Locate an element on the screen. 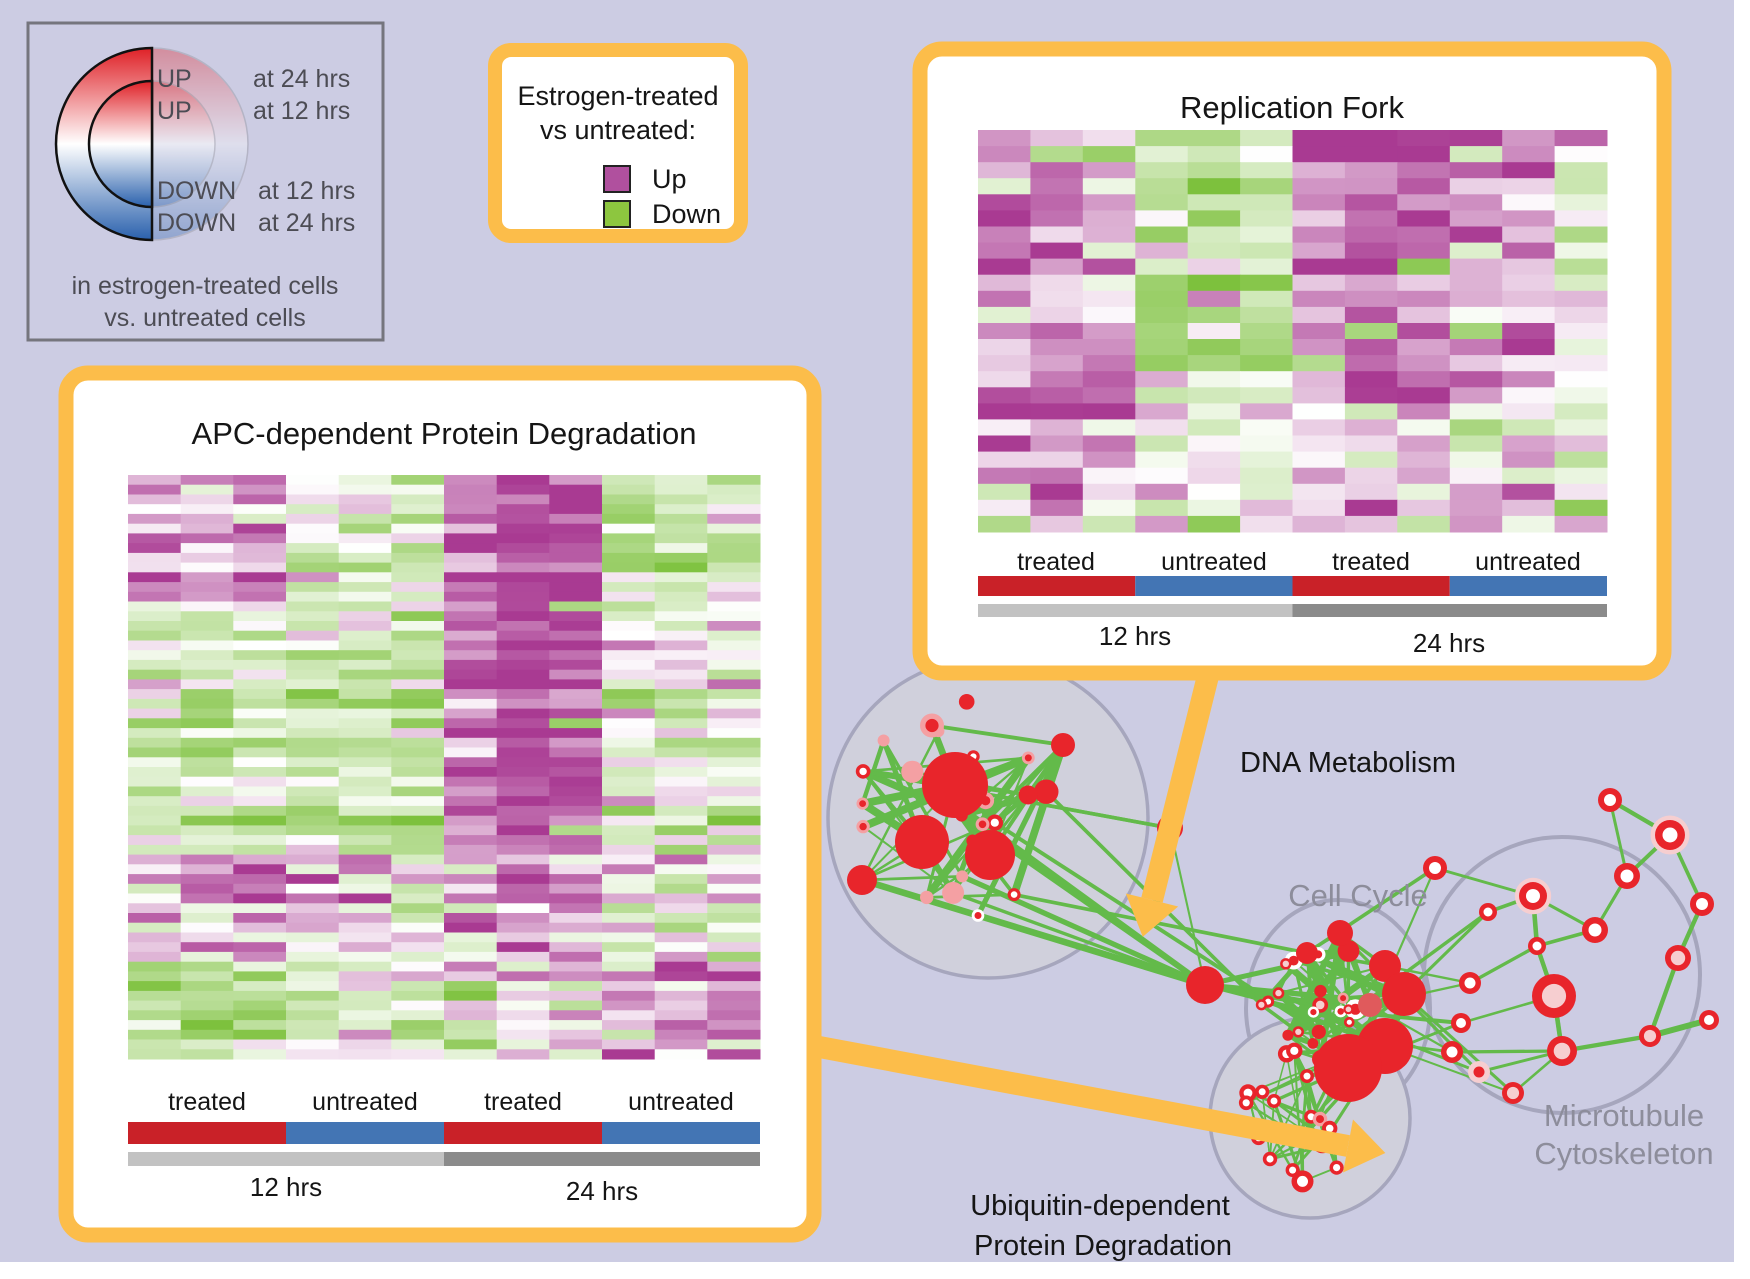 The height and width of the screenshot is (1279, 1750). apc-group-label-4: untreated is located at coordinates (681, 1102).